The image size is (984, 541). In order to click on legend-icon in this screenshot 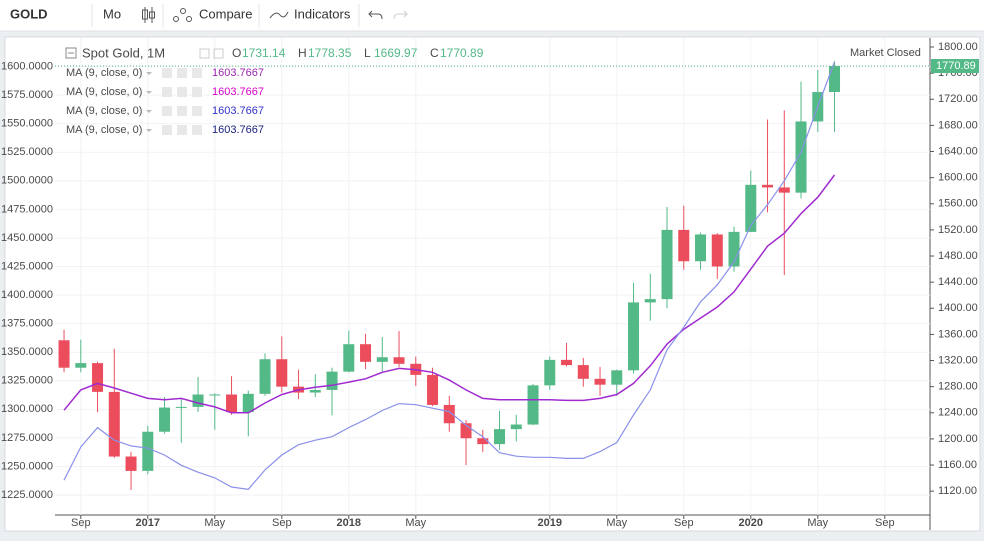, I will do `click(204, 53)`.